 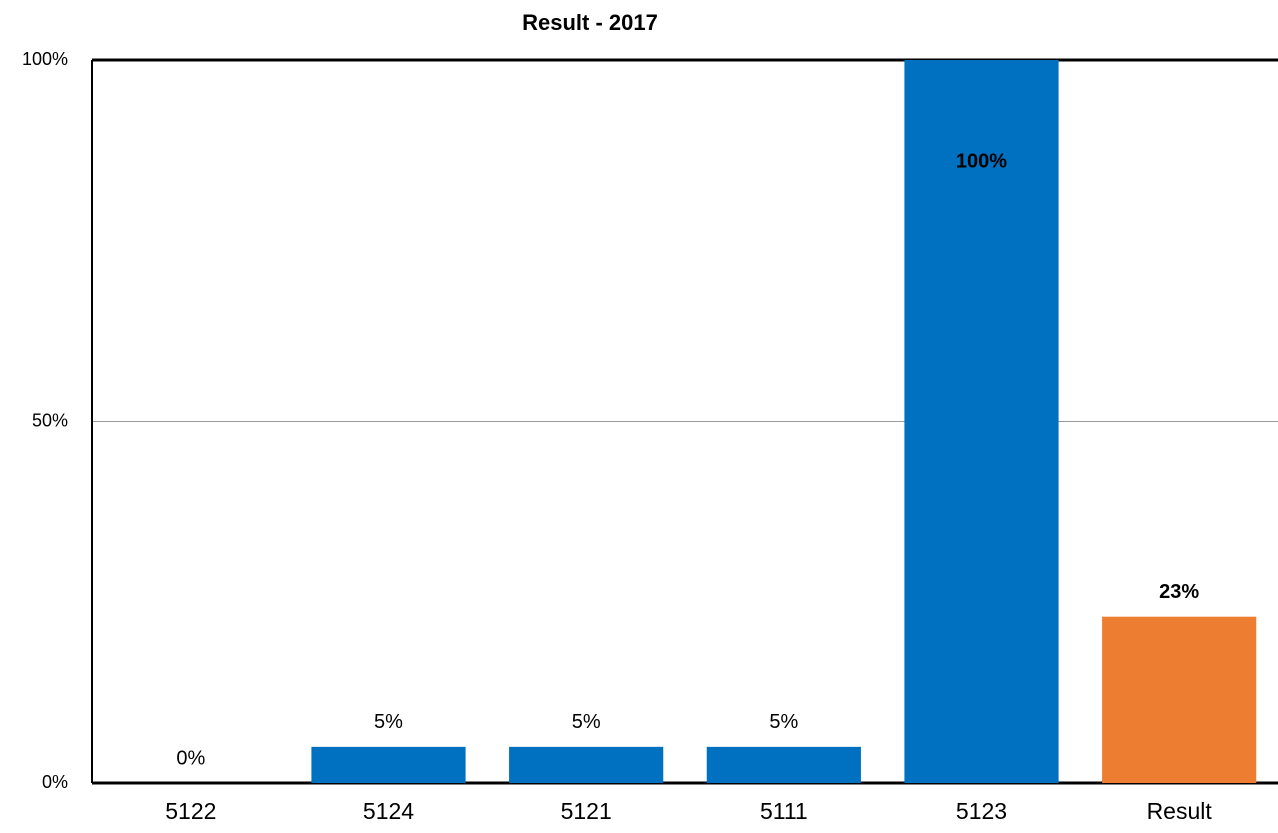 I want to click on data-label: 0%, so click(x=190, y=758).